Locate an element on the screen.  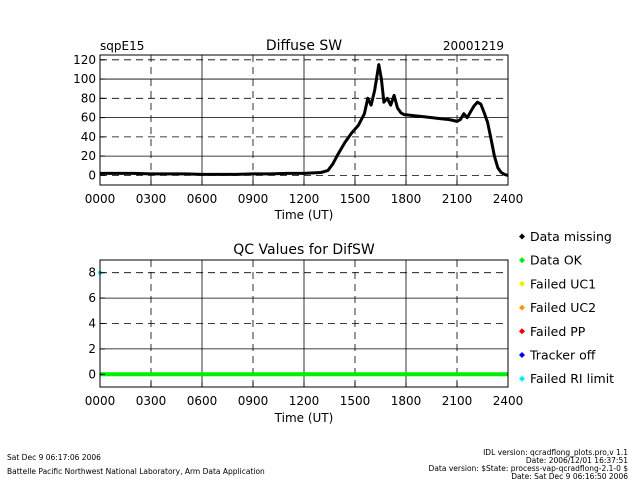
plot2-xtick-label: 1800 is located at coordinates (406, 401).